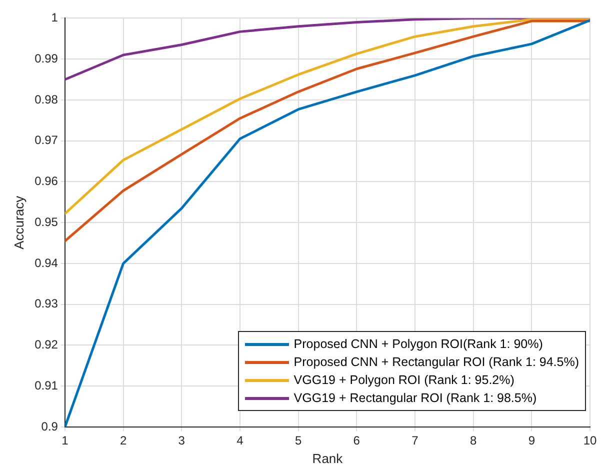 The width and height of the screenshot is (608, 475). What do you see at coordinates (46, 263) in the screenshot?
I see `y-tick-label: 0.94` at bounding box center [46, 263].